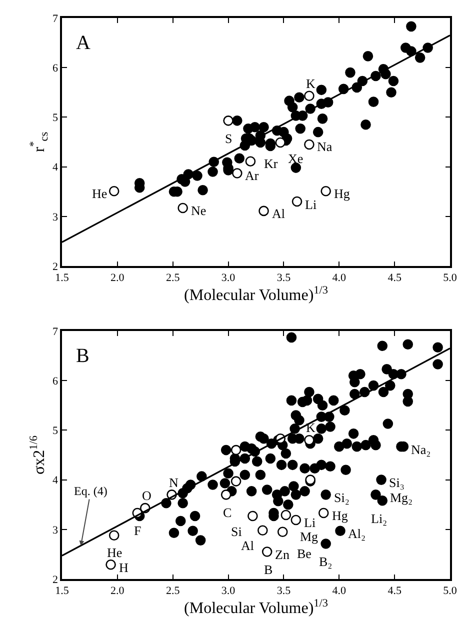 This screenshot has height=627, width=469. Describe the element at coordinates (83, 43) in the screenshot. I see `annotation: A` at that location.